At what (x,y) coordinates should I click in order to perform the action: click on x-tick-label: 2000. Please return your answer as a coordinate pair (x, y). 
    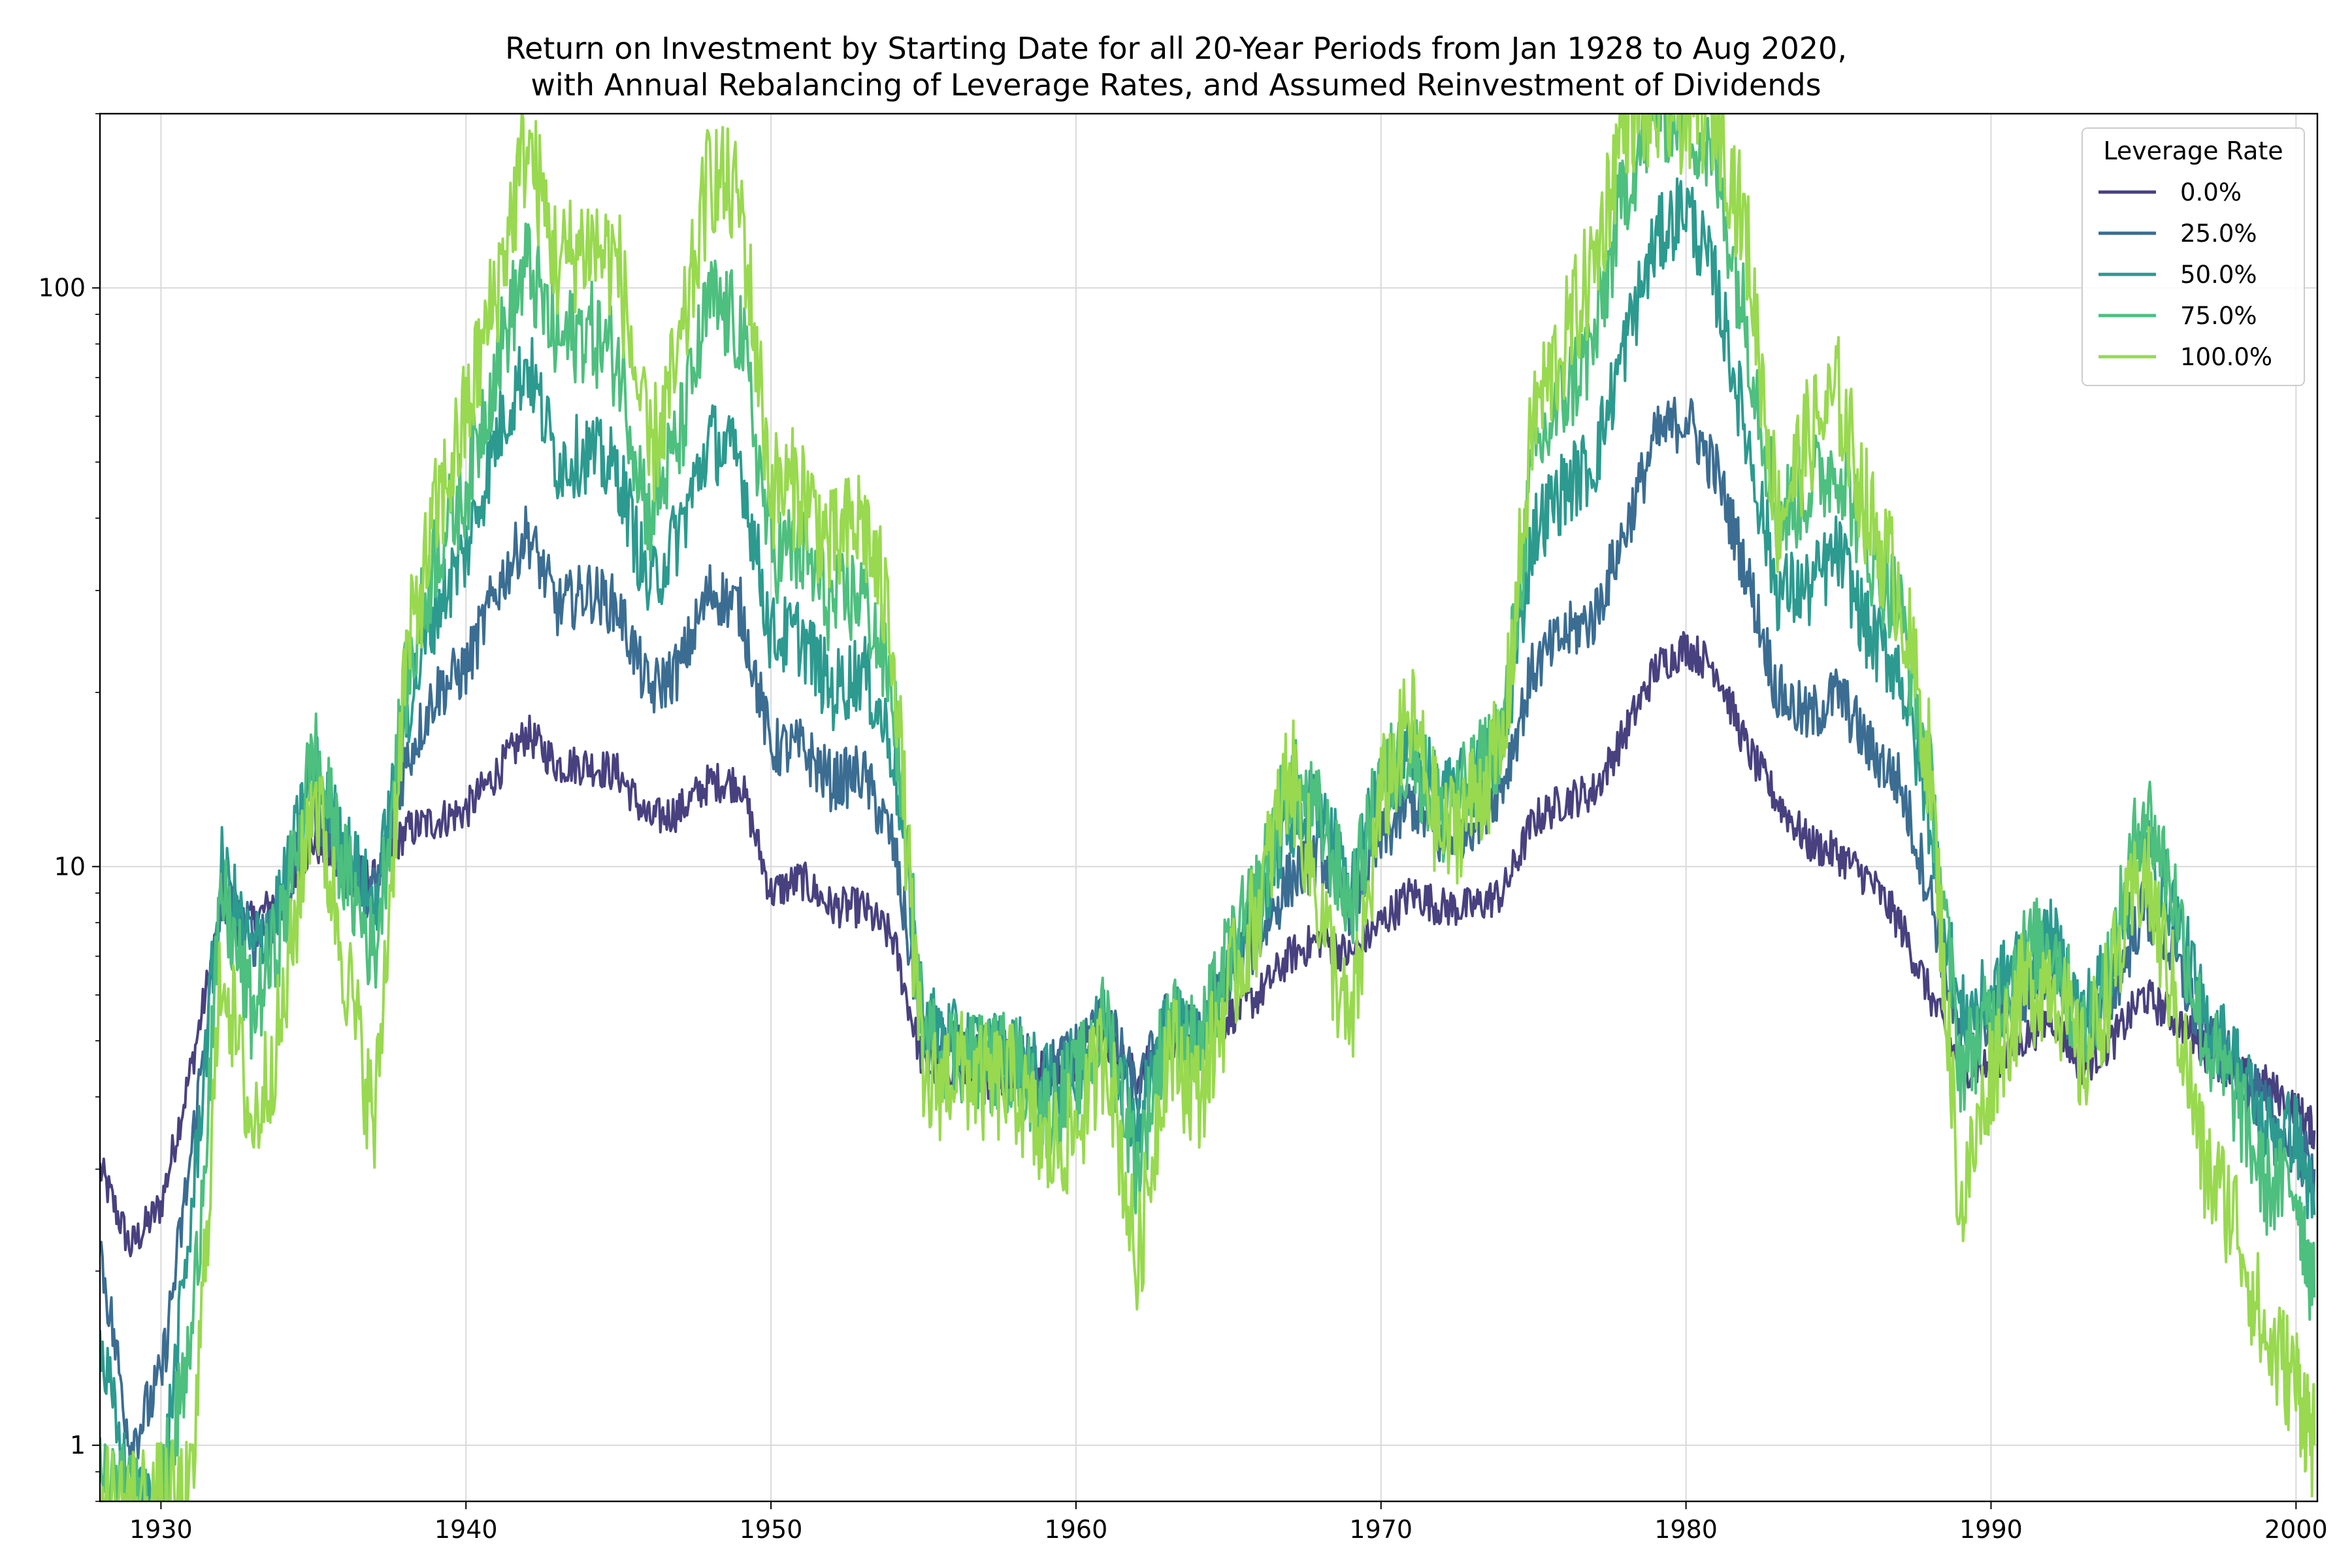
    Looking at the image, I should click on (2296, 1529).